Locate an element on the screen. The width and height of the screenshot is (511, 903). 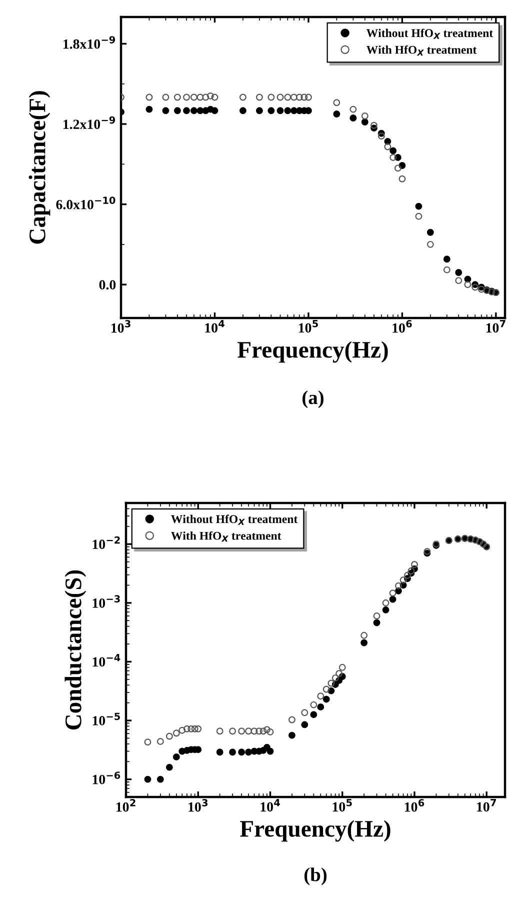
text: (b) is located at coordinates (315, 877).